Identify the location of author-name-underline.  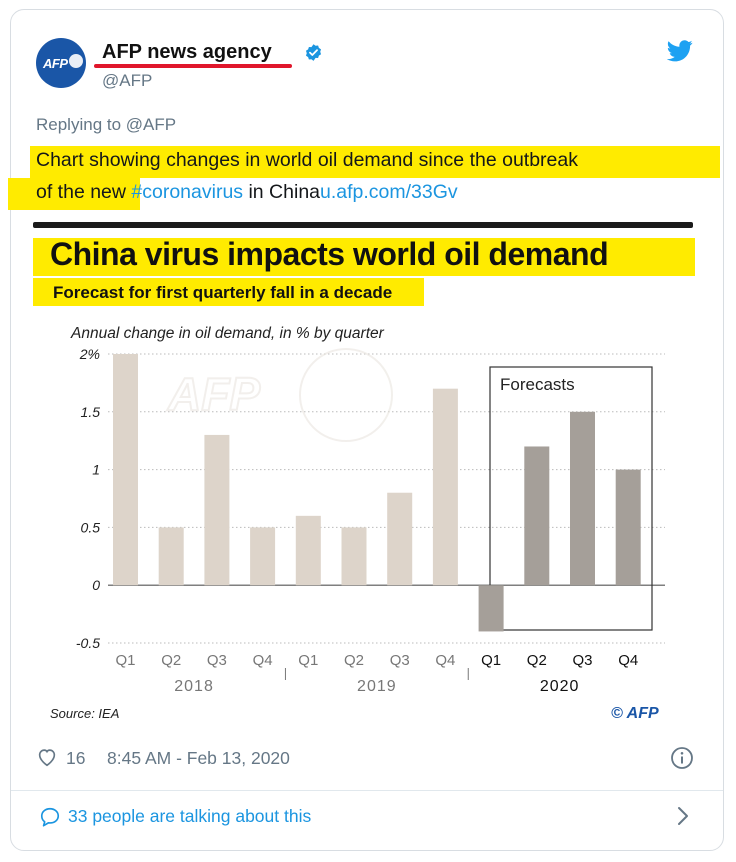
(193, 66).